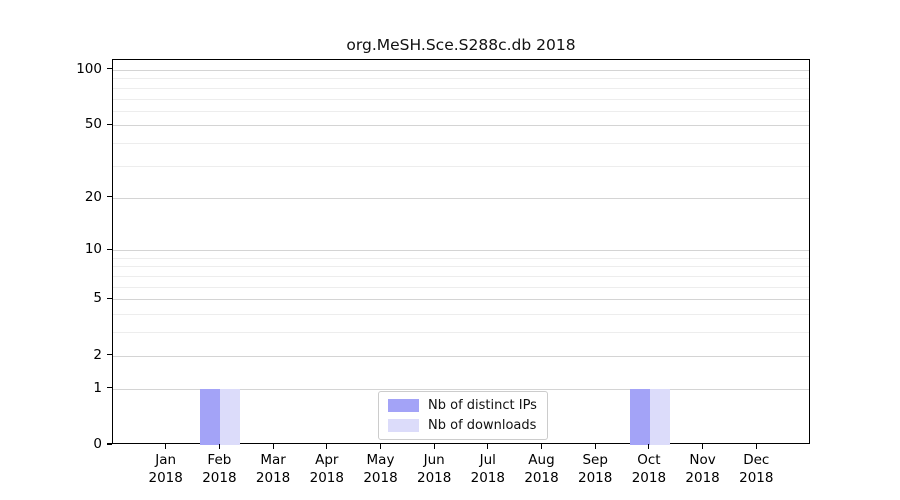 This screenshot has width=900, height=500. What do you see at coordinates (326, 469) in the screenshot?
I see `x-tick-label-apr: Apr 2018` at bounding box center [326, 469].